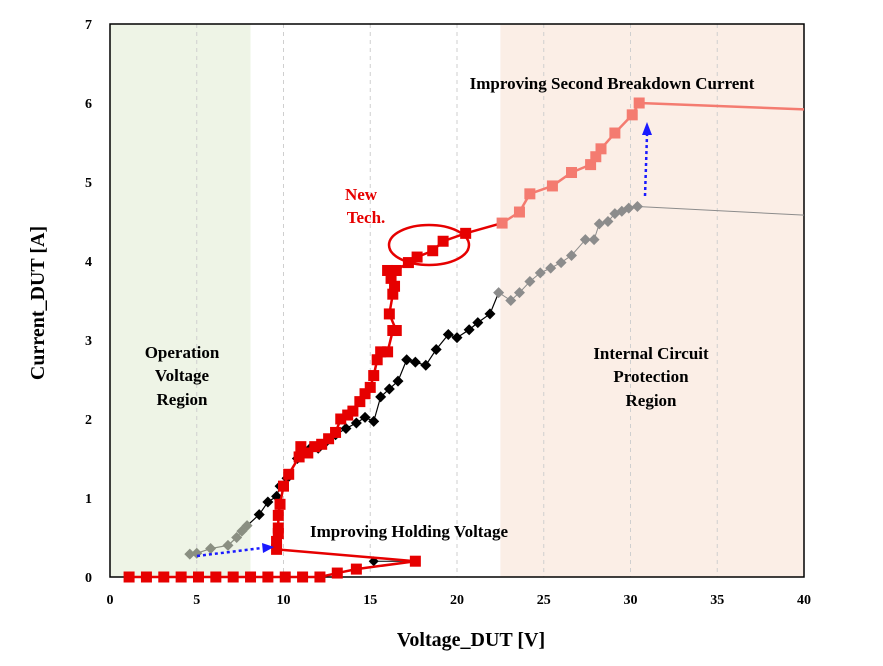 Image resolution: width=883 pixels, height=666 pixels. What do you see at coordinates (284, 600) in the screenshot?
I see `x-tick-label: 10` at bounding box center [284, 600].